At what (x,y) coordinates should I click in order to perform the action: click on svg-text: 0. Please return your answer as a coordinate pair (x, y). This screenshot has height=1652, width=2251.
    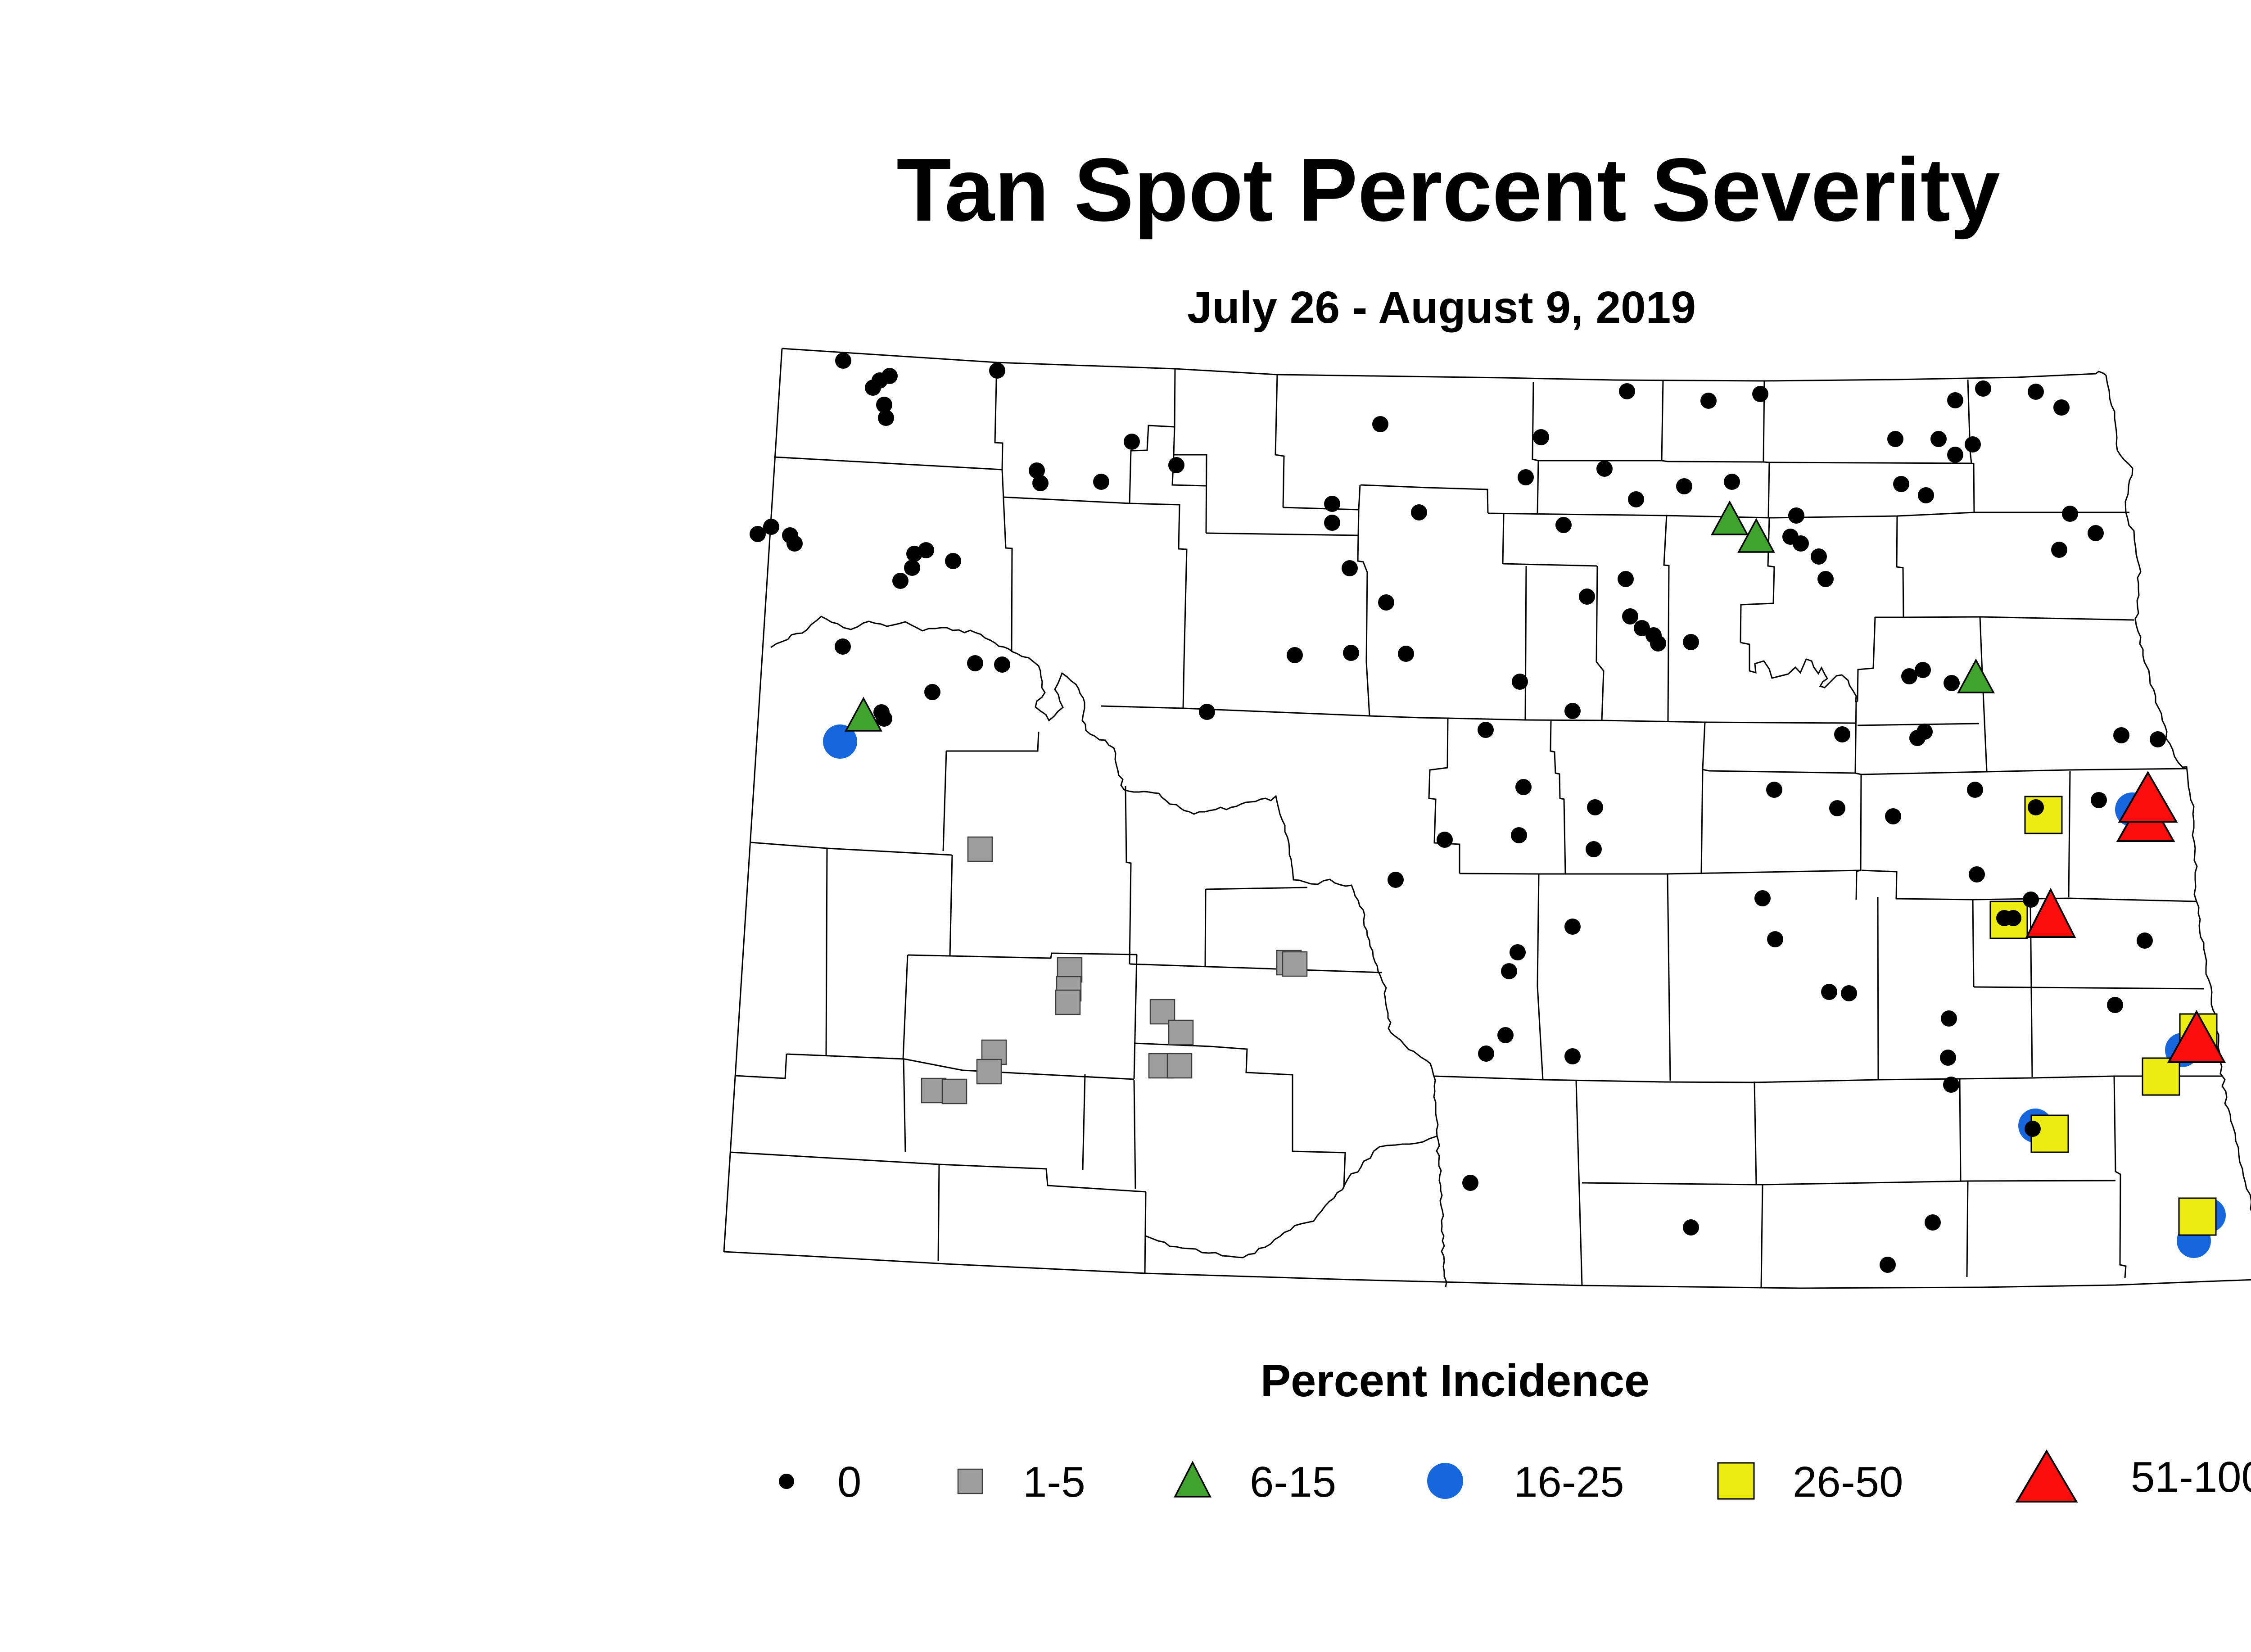
    Looking at the image, I should click on (849, 1482).